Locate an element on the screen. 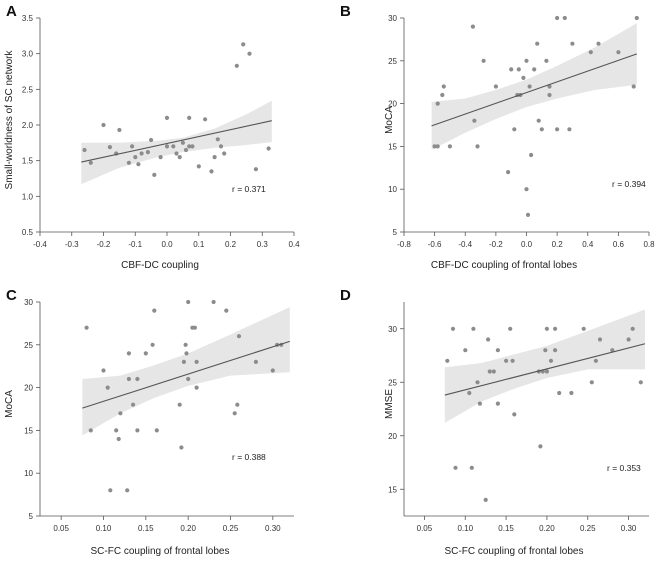 The image size is (669, 568). y-axis-title-d: MMSE is located at coordinates (389, 404).